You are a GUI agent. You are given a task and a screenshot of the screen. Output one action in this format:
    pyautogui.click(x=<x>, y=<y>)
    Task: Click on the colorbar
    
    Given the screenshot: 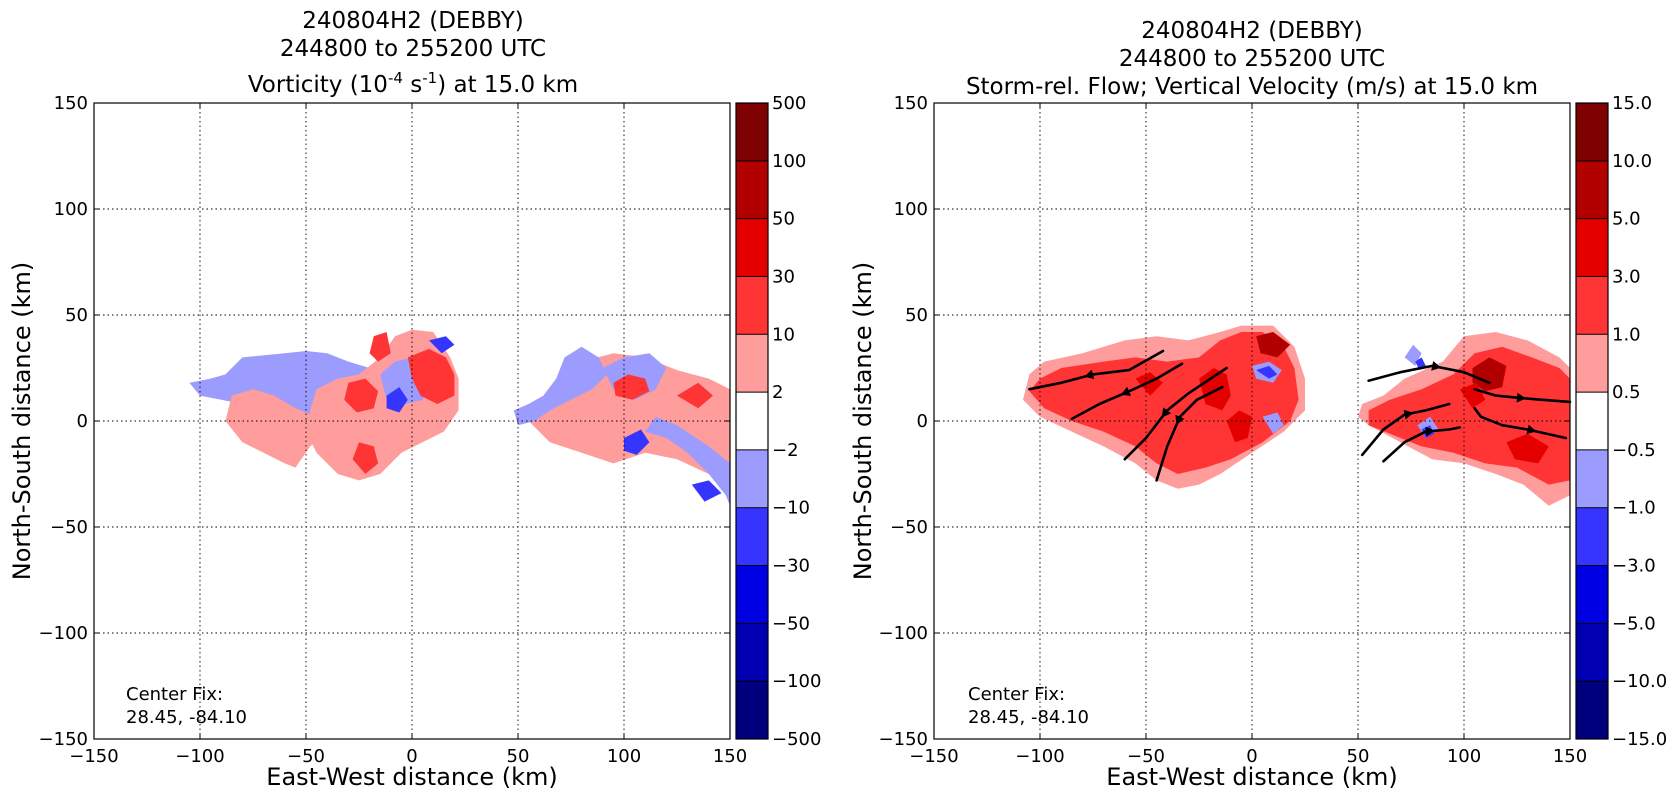 What is the action you would take?
    pyautogui.click(x=1592, y=421)
    